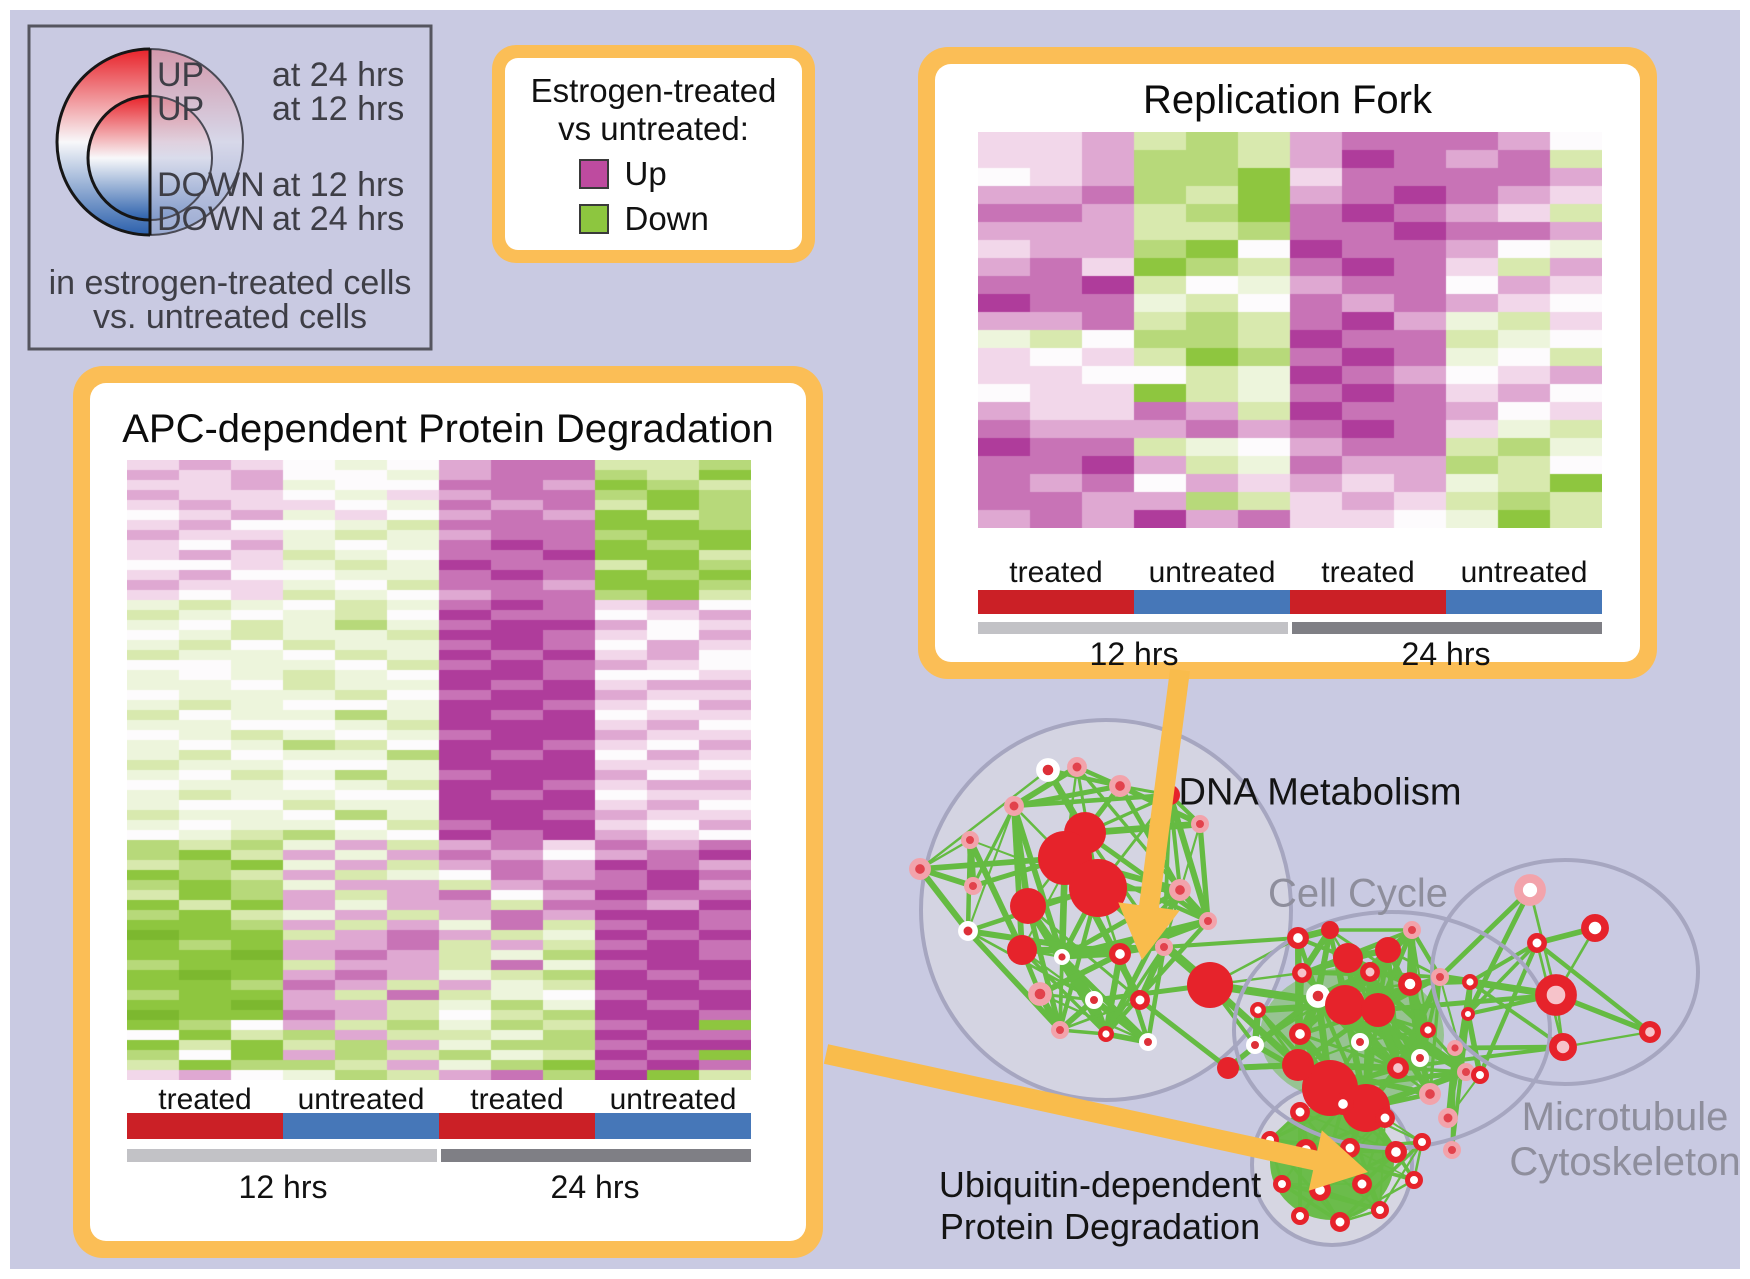 The height and width of the screenshot is (1279, 1750). Describe the element at coordinates (1287, 100) in the screenshot. I see `repfork-title: Replication Fork` at that location.